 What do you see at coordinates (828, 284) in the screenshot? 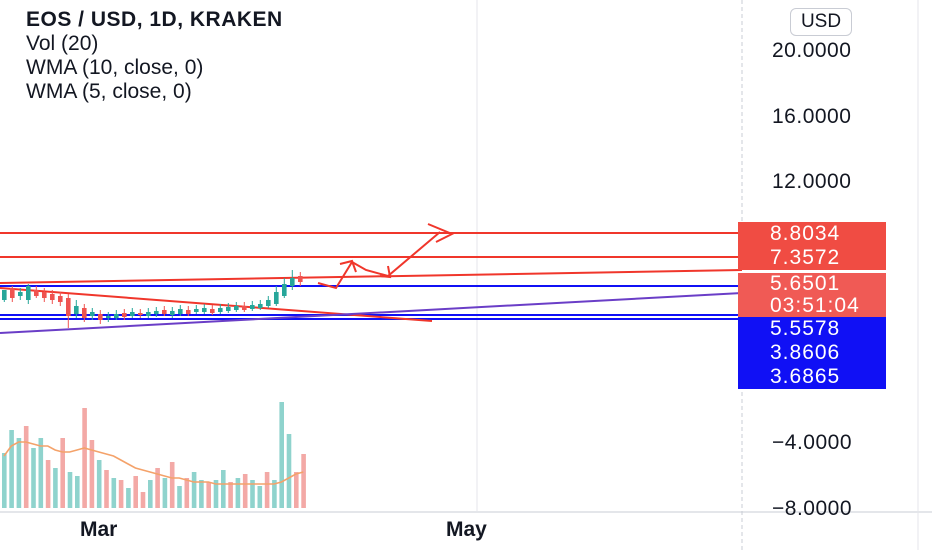
I see `current-price-value: 5.6501` at bounding box center [828, 284].